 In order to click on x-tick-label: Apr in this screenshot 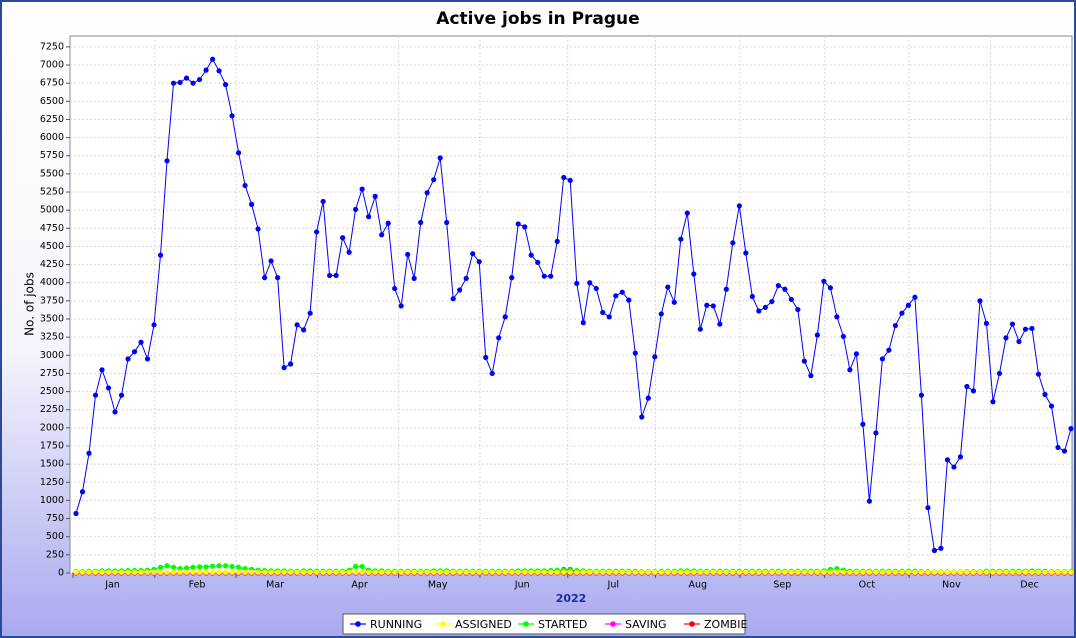, I will do `click(359, 585)`.